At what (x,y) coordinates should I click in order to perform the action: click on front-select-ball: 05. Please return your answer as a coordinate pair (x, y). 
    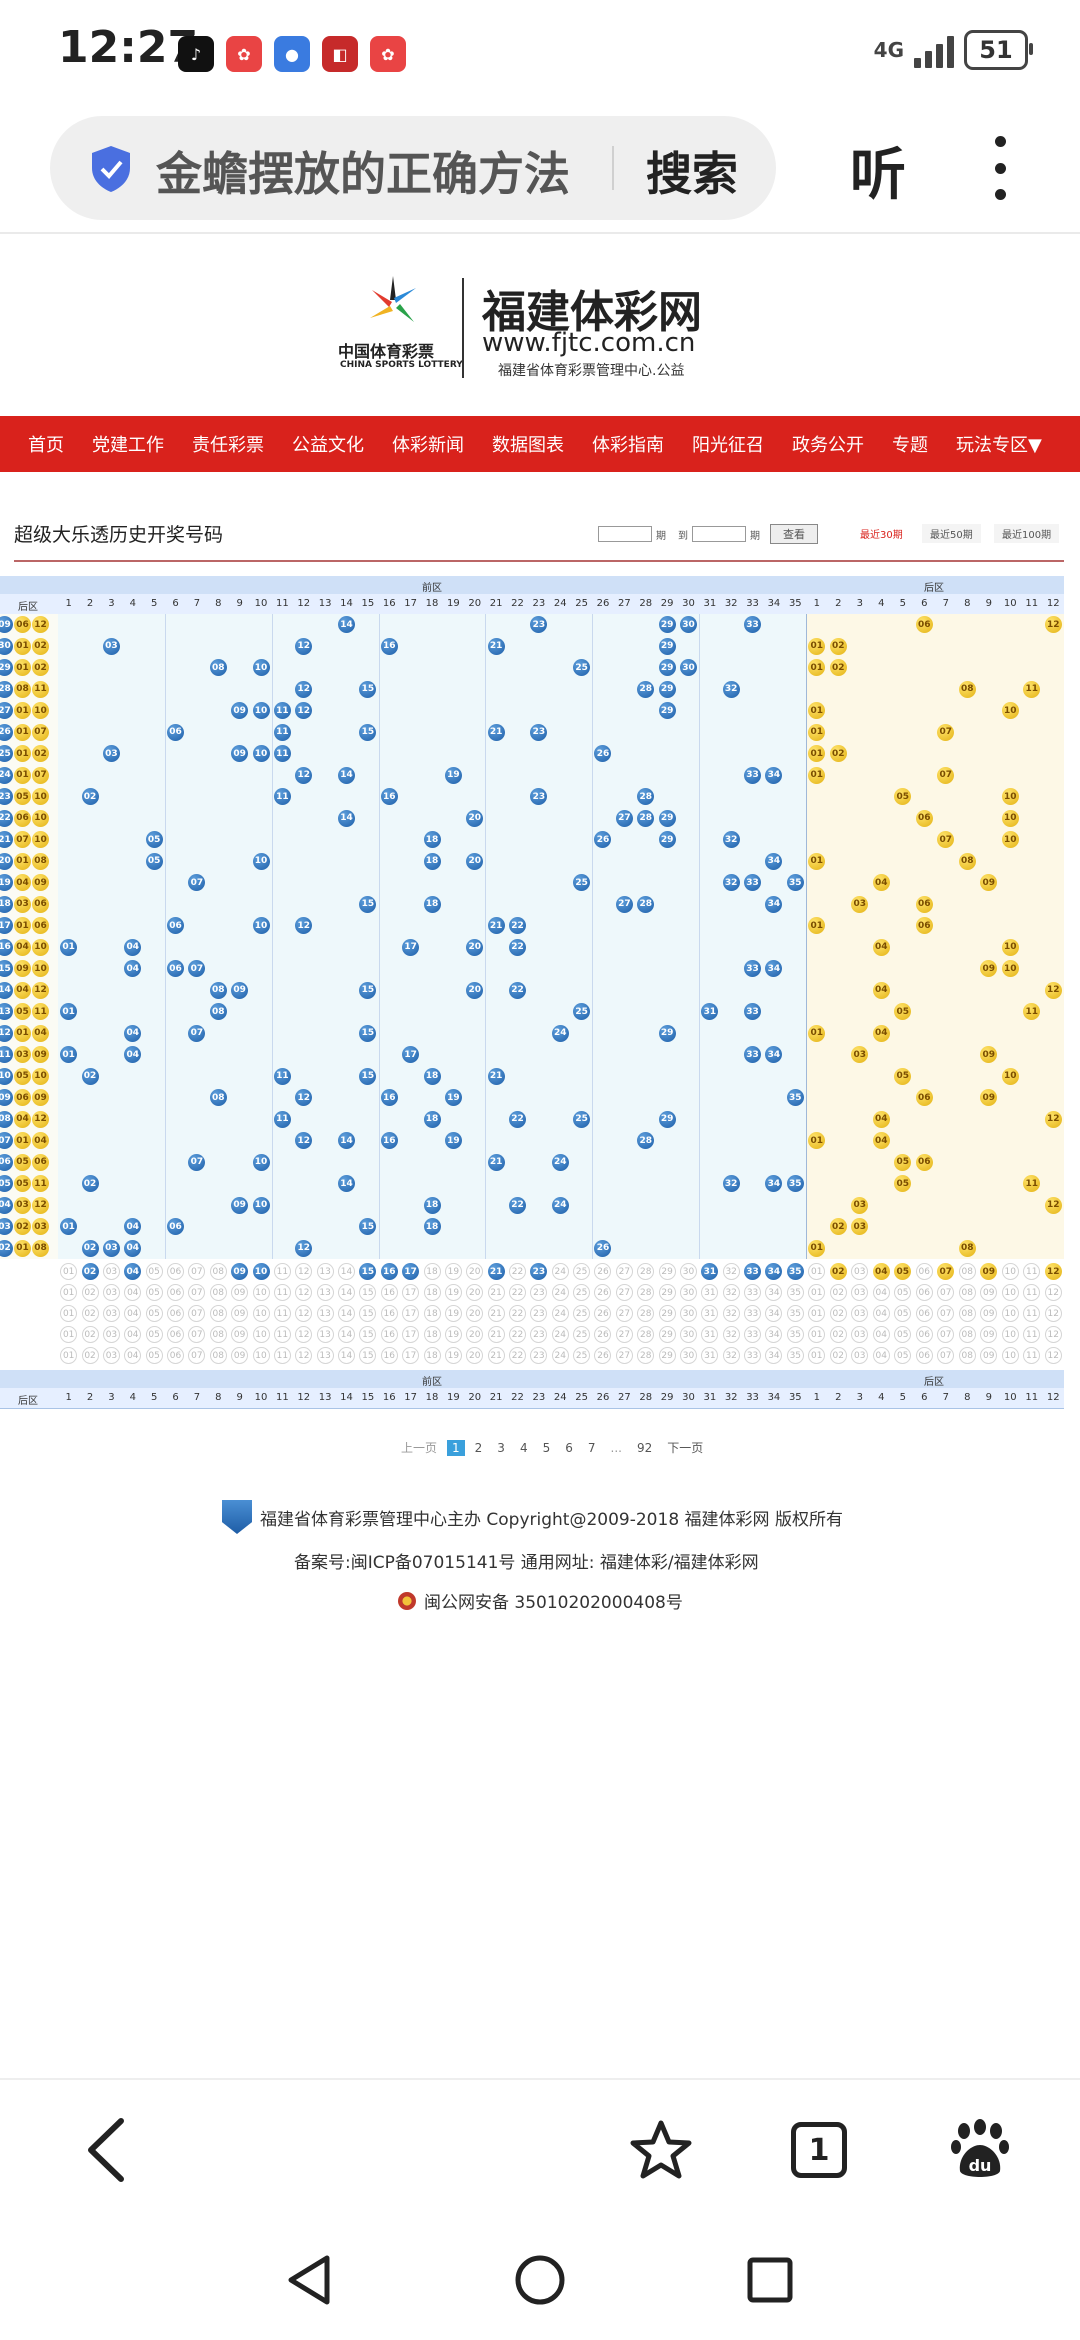
    Looking at the image, I should click on (154, 1355).